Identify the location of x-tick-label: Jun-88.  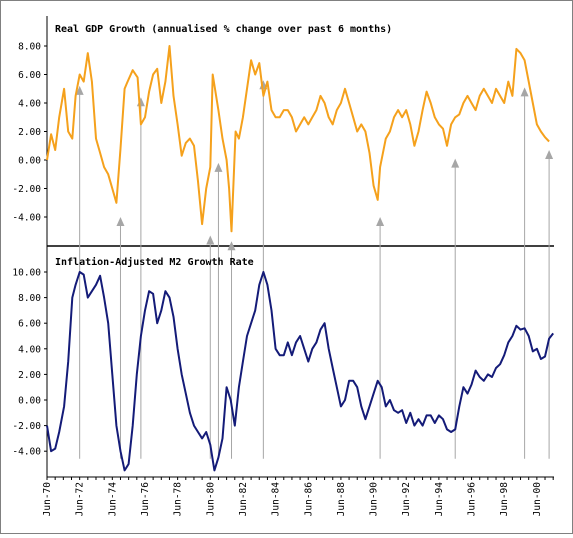
(341, 499).